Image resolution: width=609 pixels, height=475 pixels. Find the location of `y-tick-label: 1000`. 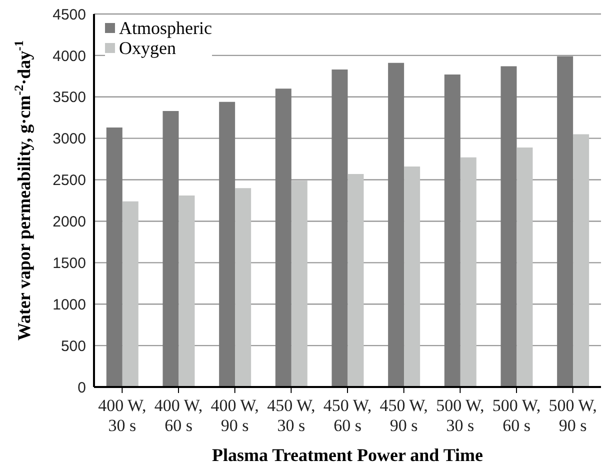

y-tick-label: 1000 is located at coordinates (69, 305).